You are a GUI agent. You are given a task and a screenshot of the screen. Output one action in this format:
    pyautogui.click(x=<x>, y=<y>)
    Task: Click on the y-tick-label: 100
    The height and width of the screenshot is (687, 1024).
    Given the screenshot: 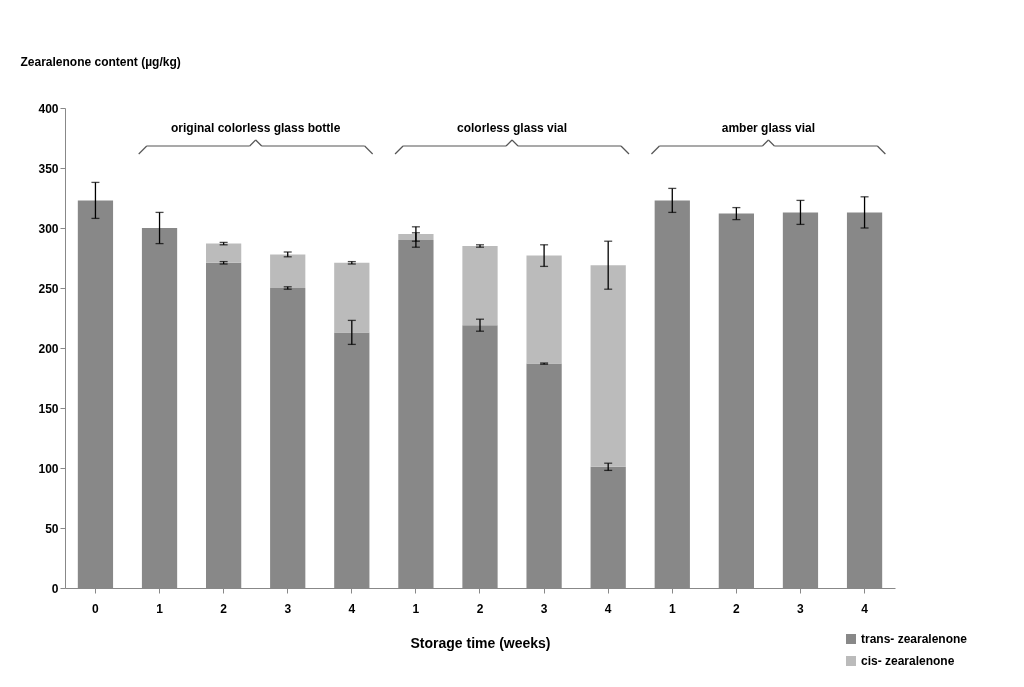 What is the action you would take?
    pyautogui.click(x=48, y=468)
    